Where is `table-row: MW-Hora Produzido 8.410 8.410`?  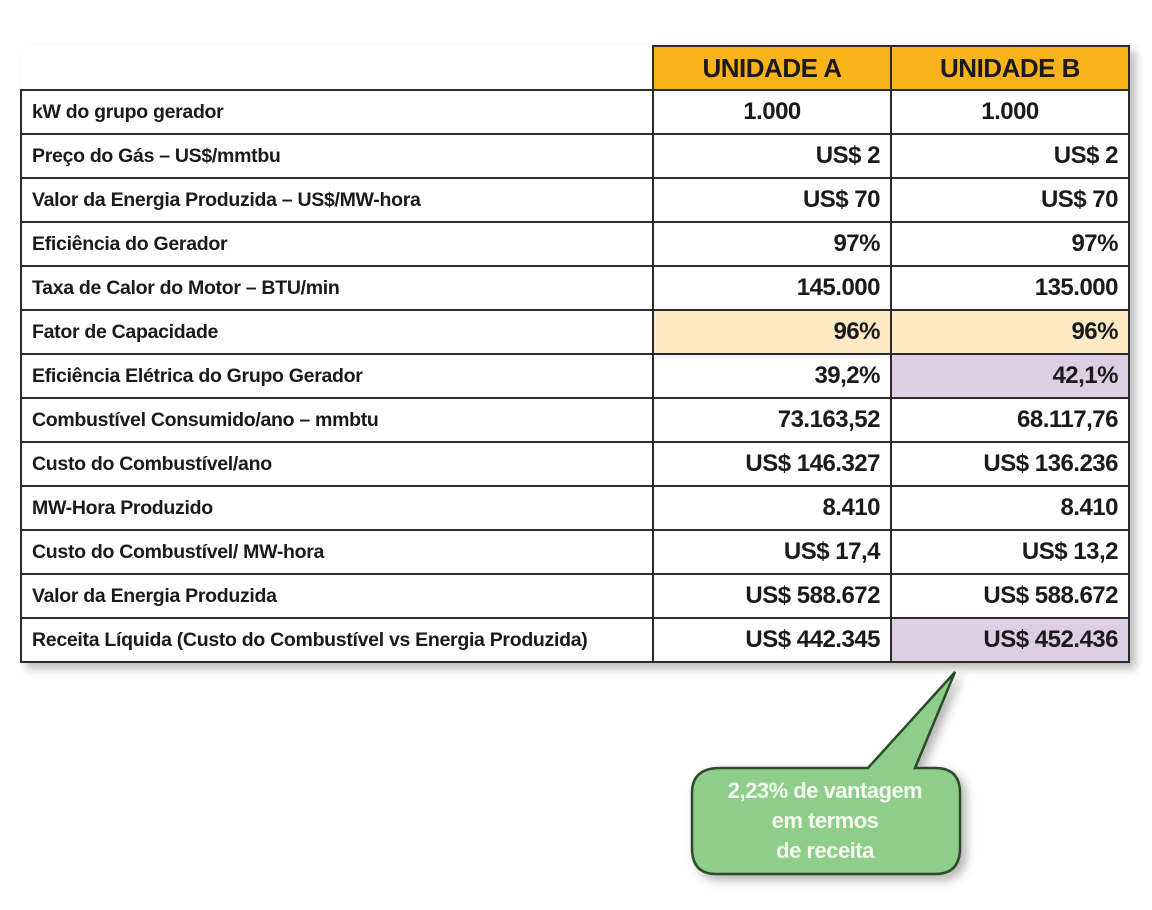
table-row: MW-Hora Produzido 8.410 8.410 is located at coordinates (575, 508).